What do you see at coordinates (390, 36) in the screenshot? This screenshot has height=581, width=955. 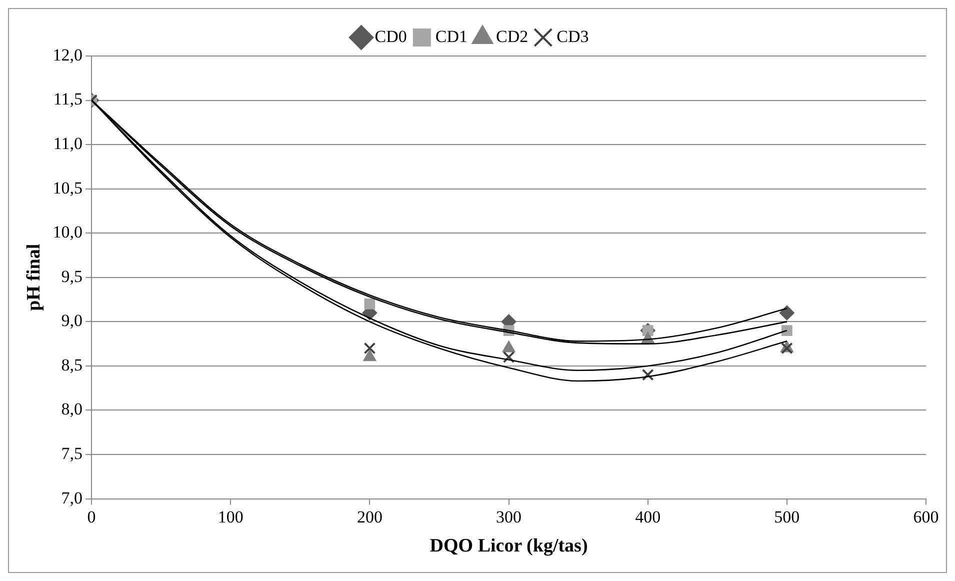 I see `legend-label: CD0` at bounding box center [390, 36].